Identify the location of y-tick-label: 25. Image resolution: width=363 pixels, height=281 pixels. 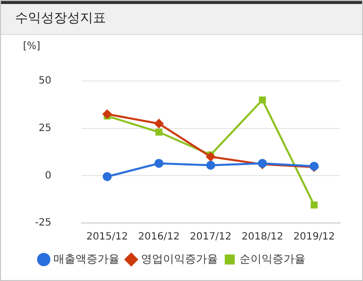
(45, 128).